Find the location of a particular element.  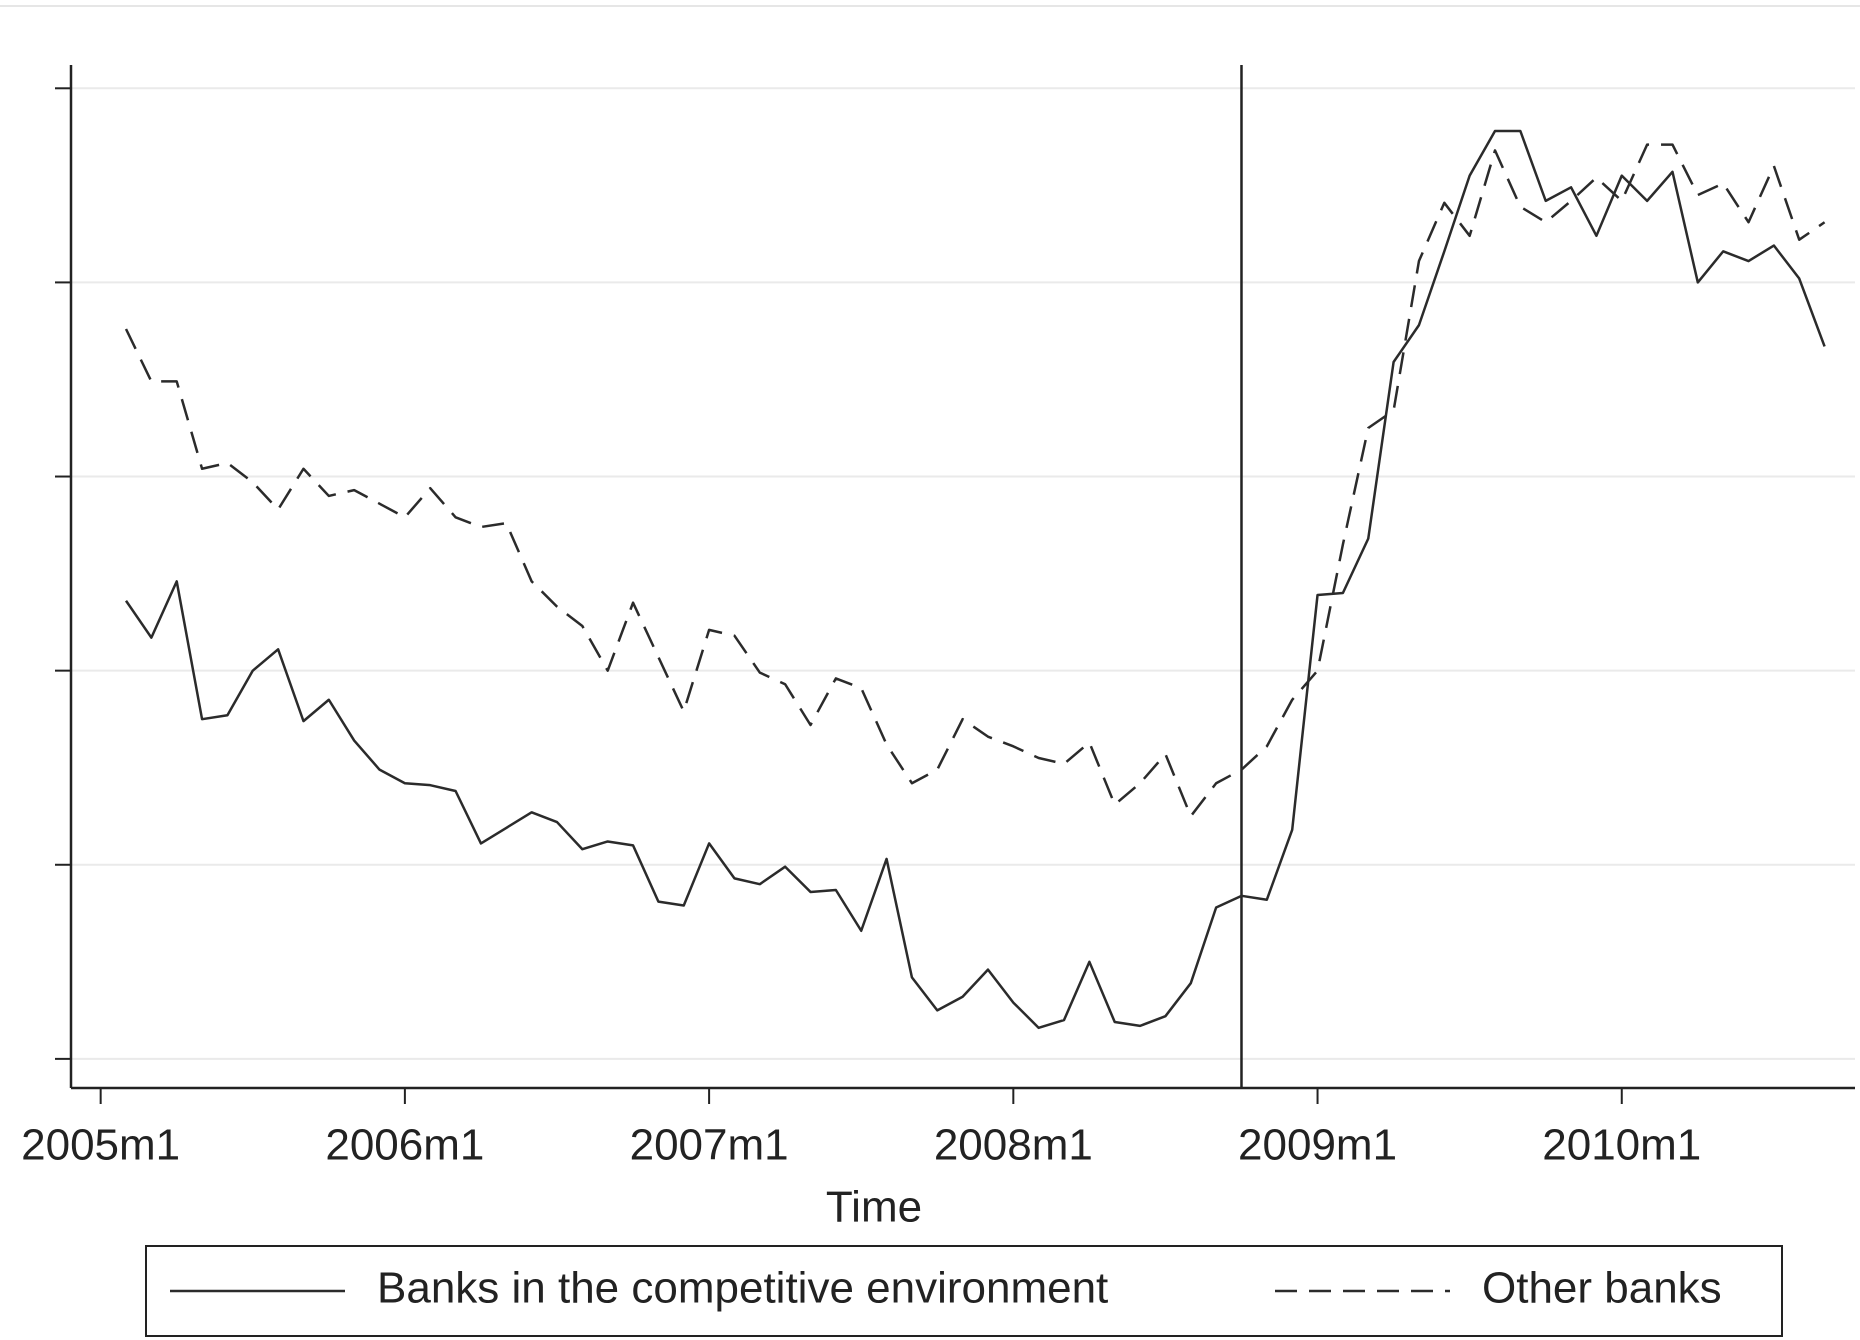

x-axis-label: Time is located at coordinates (874, 1207).